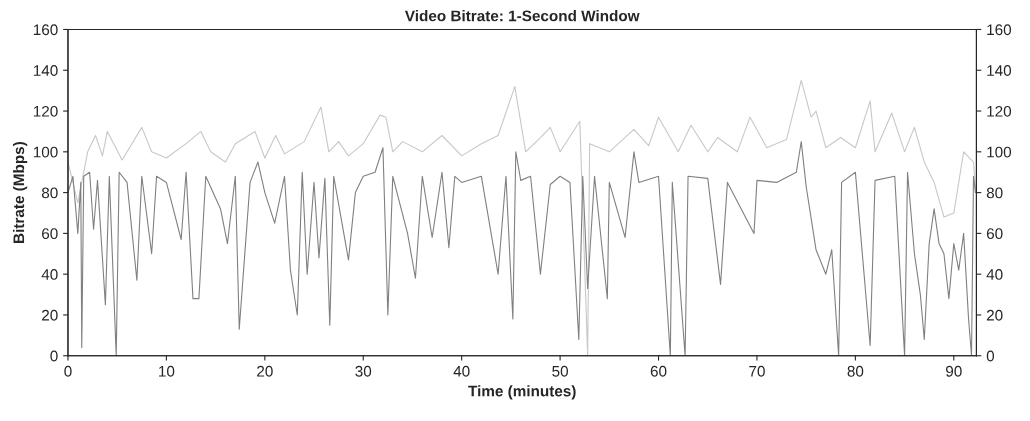  I want to click on y-tick-label: 40, so click(49, 274).